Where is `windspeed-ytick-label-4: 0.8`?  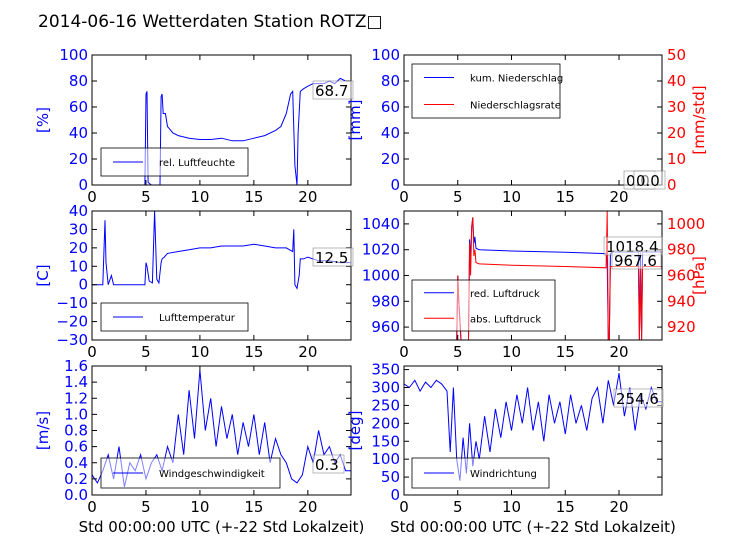 windspeed-ytick-label-4: 0.8 is located at coordinates (76, 431).